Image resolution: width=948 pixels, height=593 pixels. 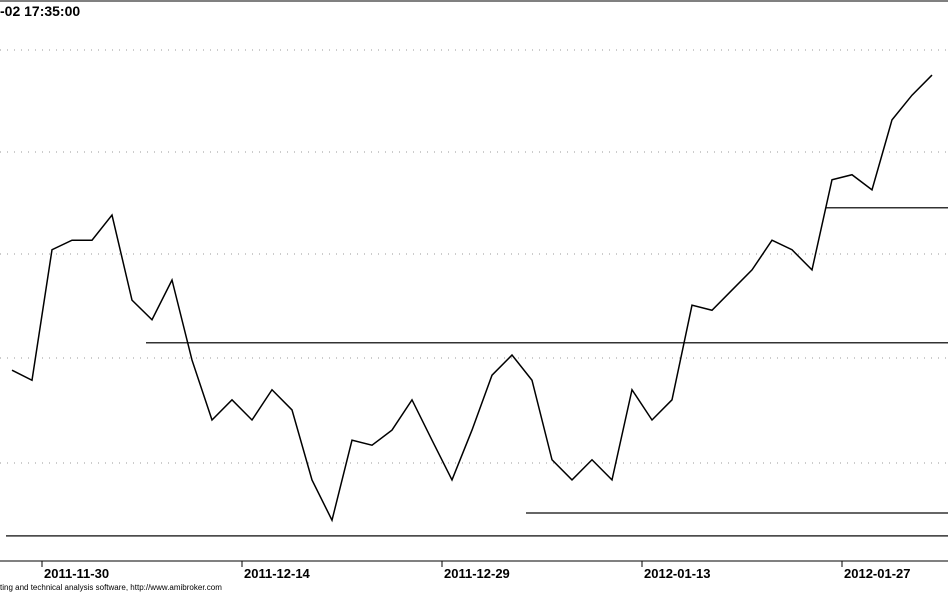 What do you see at coordinates (477, 573) in the screenshot?
I see `x-tick-label: 2011-12-29` at bounding box center [477, 573].